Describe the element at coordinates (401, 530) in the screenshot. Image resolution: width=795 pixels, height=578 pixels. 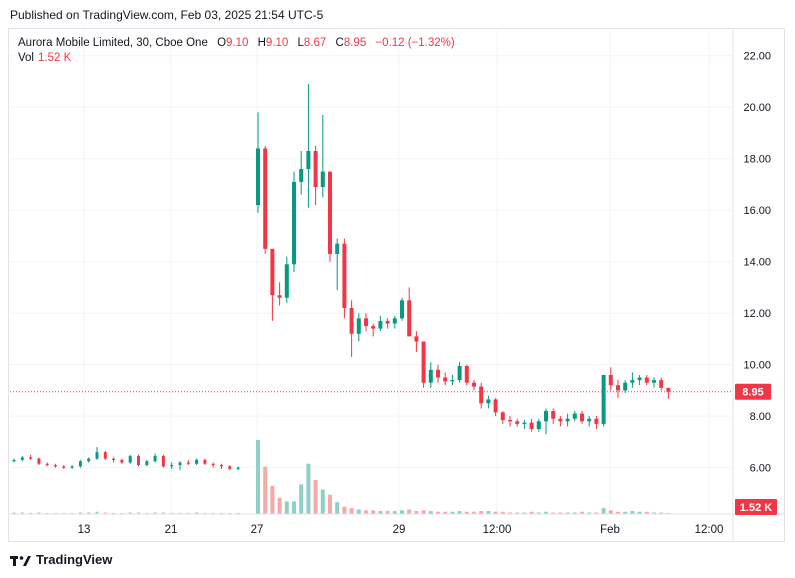
I see `time-axis: 13 21 27 29 12:00 Feb 12:00` at that location.